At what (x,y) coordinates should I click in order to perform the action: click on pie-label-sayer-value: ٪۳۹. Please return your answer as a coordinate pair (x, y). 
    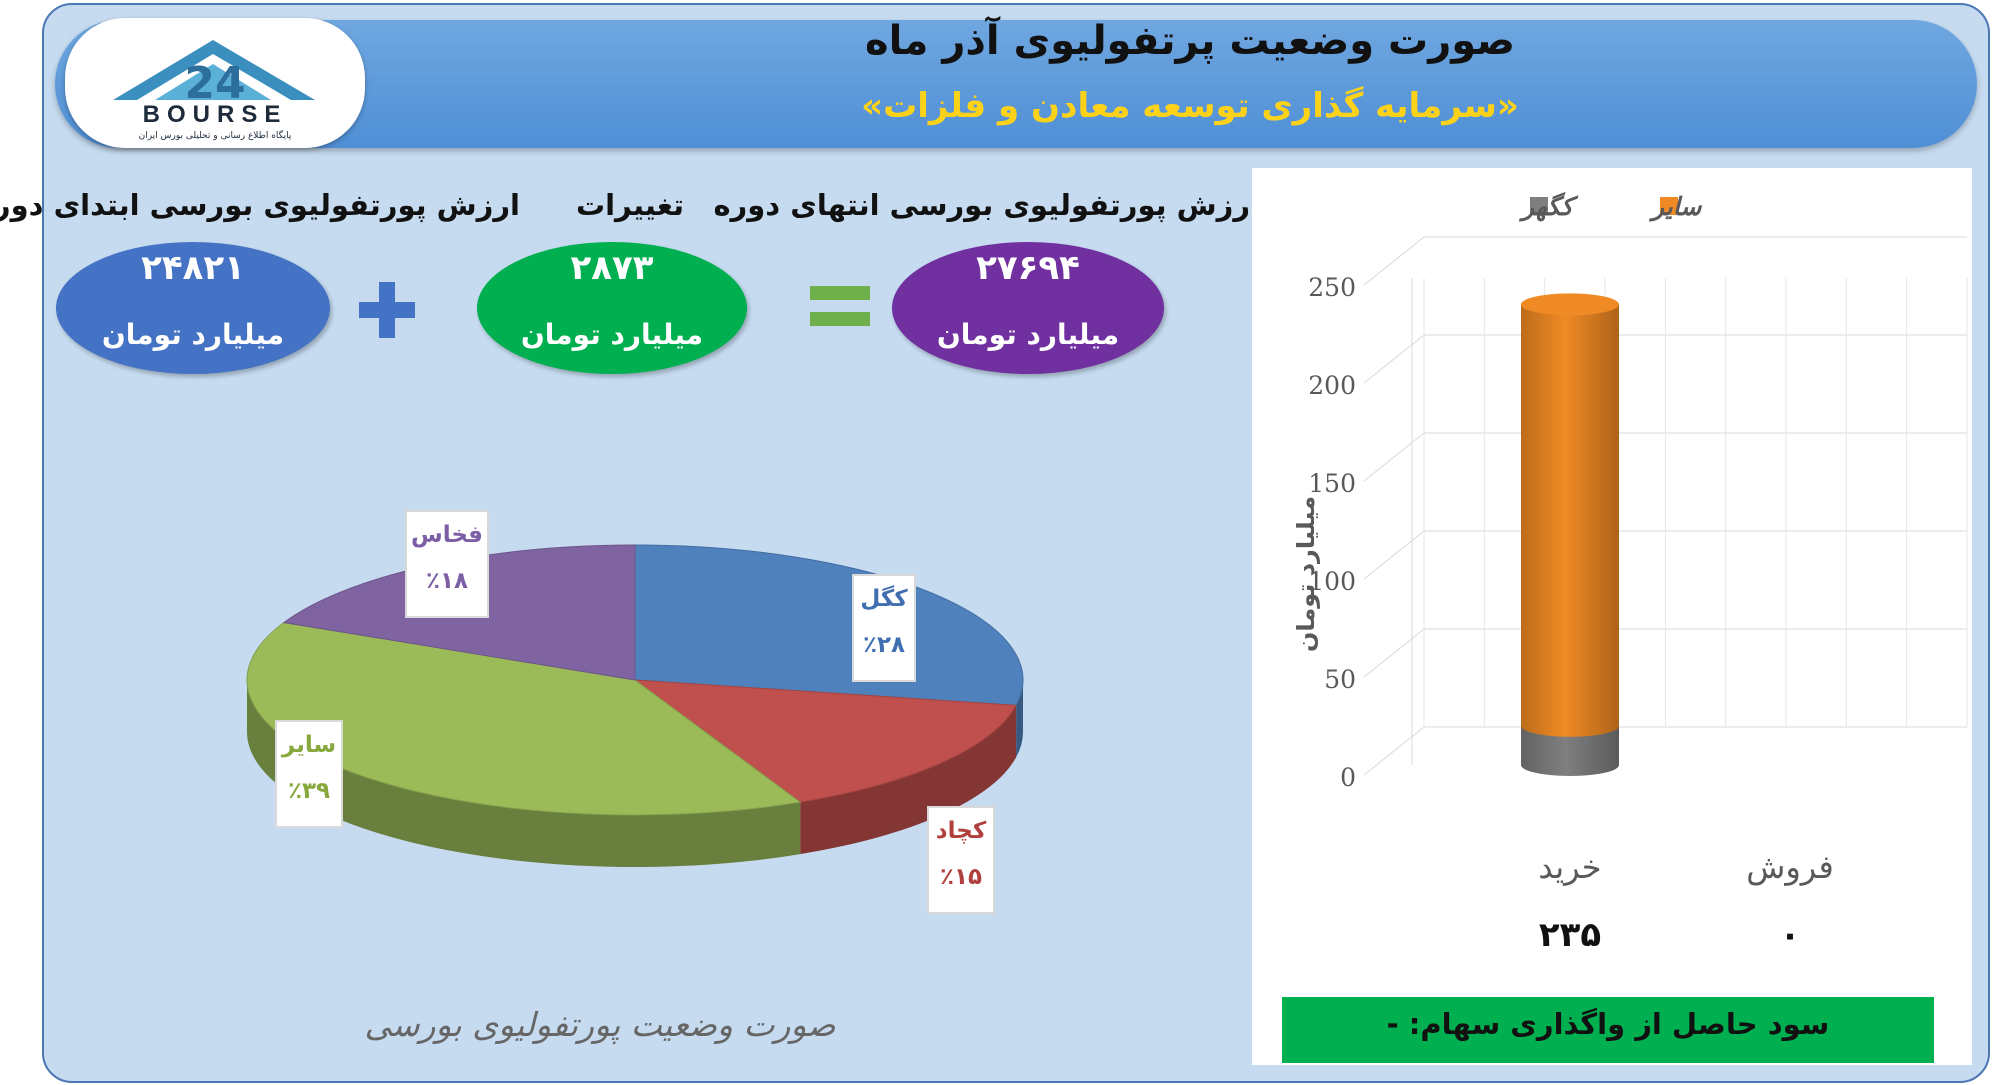
    Looking at the image, I should click on (309, 791).